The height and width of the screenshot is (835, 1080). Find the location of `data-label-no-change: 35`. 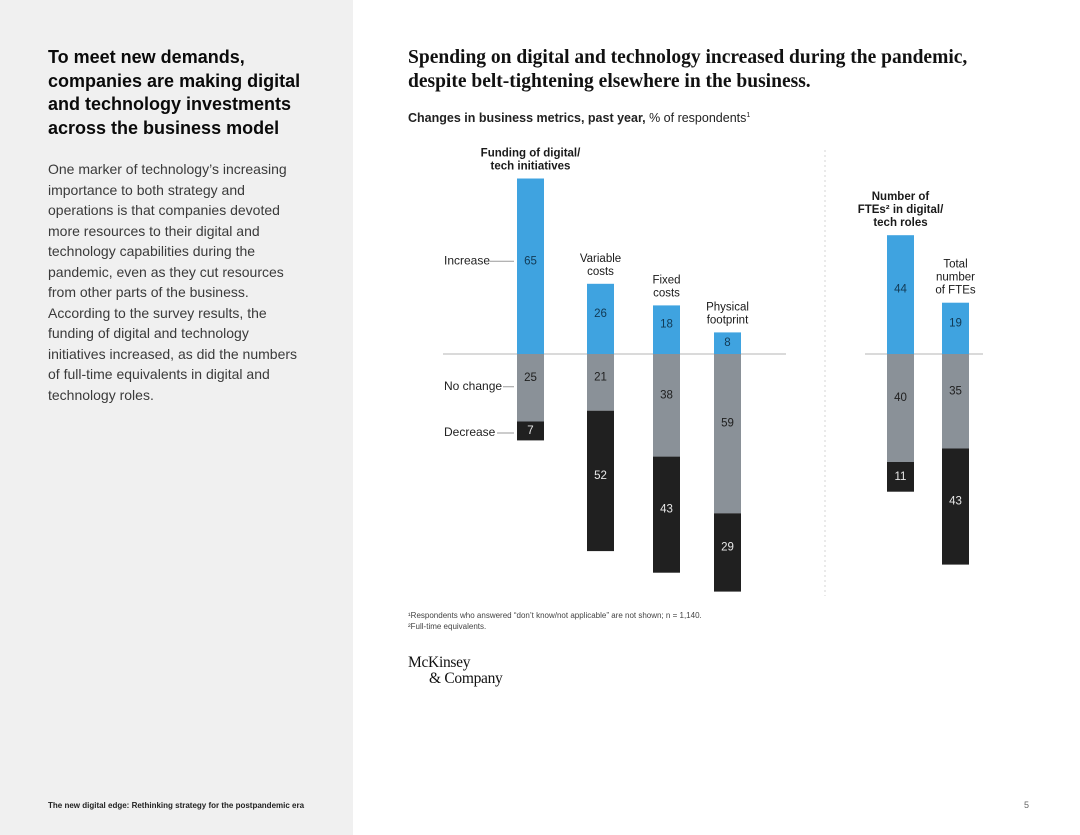

data-label-no-change: 35 is located at coordinates (955, 391).